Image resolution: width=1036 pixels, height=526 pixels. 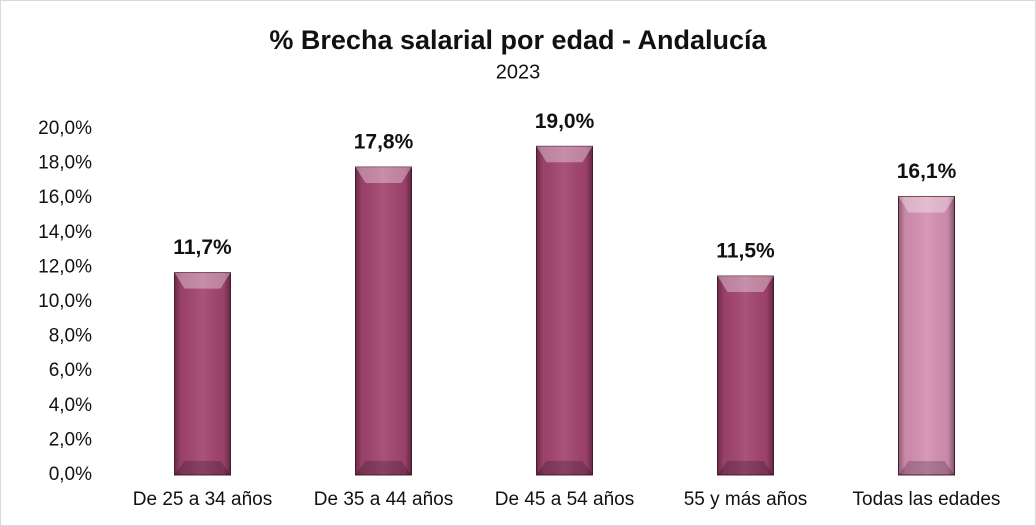 I want to click on y-tick-label: 8,0%, so click(x=70, y=336).